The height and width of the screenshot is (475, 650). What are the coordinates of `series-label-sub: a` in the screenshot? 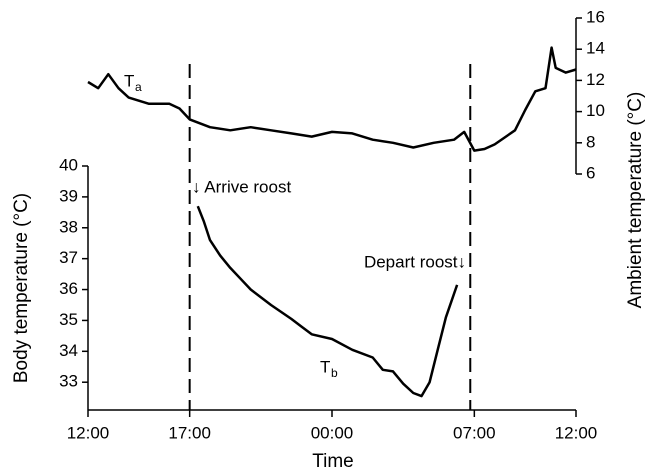 It's located at (138, 87).